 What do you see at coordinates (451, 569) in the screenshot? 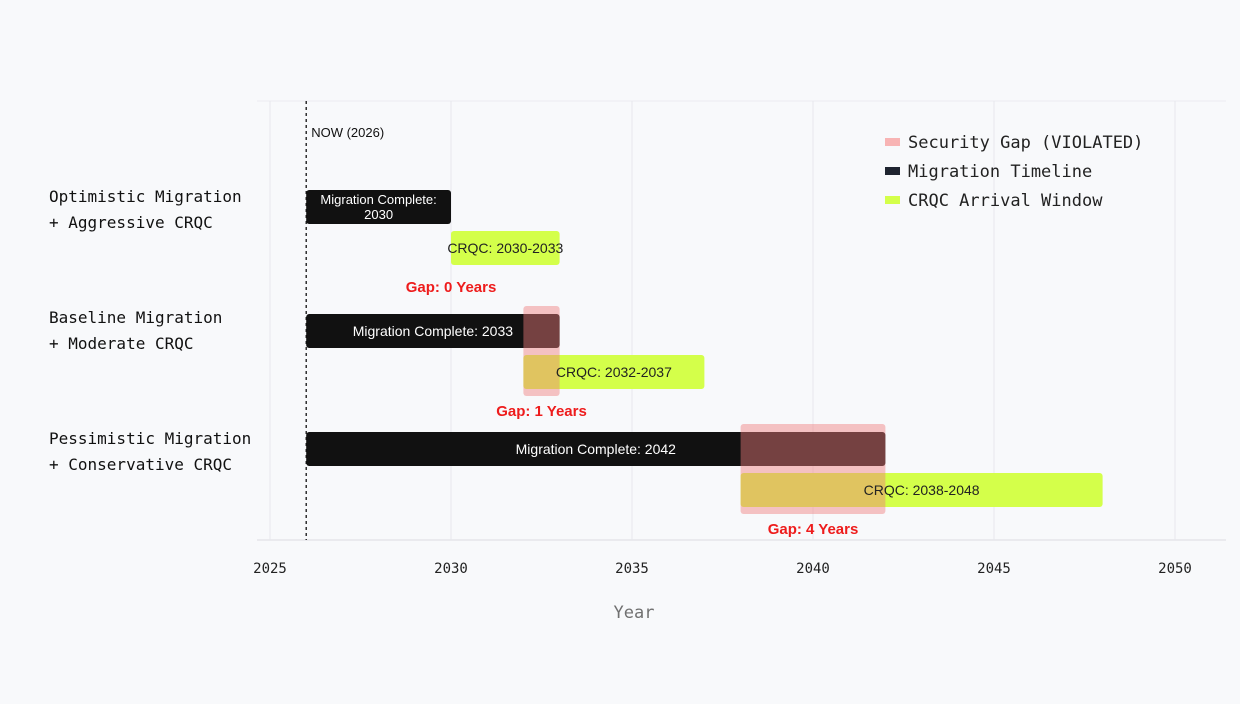
I see `x-tick-label: 2030` at bounding box center [451, 569].